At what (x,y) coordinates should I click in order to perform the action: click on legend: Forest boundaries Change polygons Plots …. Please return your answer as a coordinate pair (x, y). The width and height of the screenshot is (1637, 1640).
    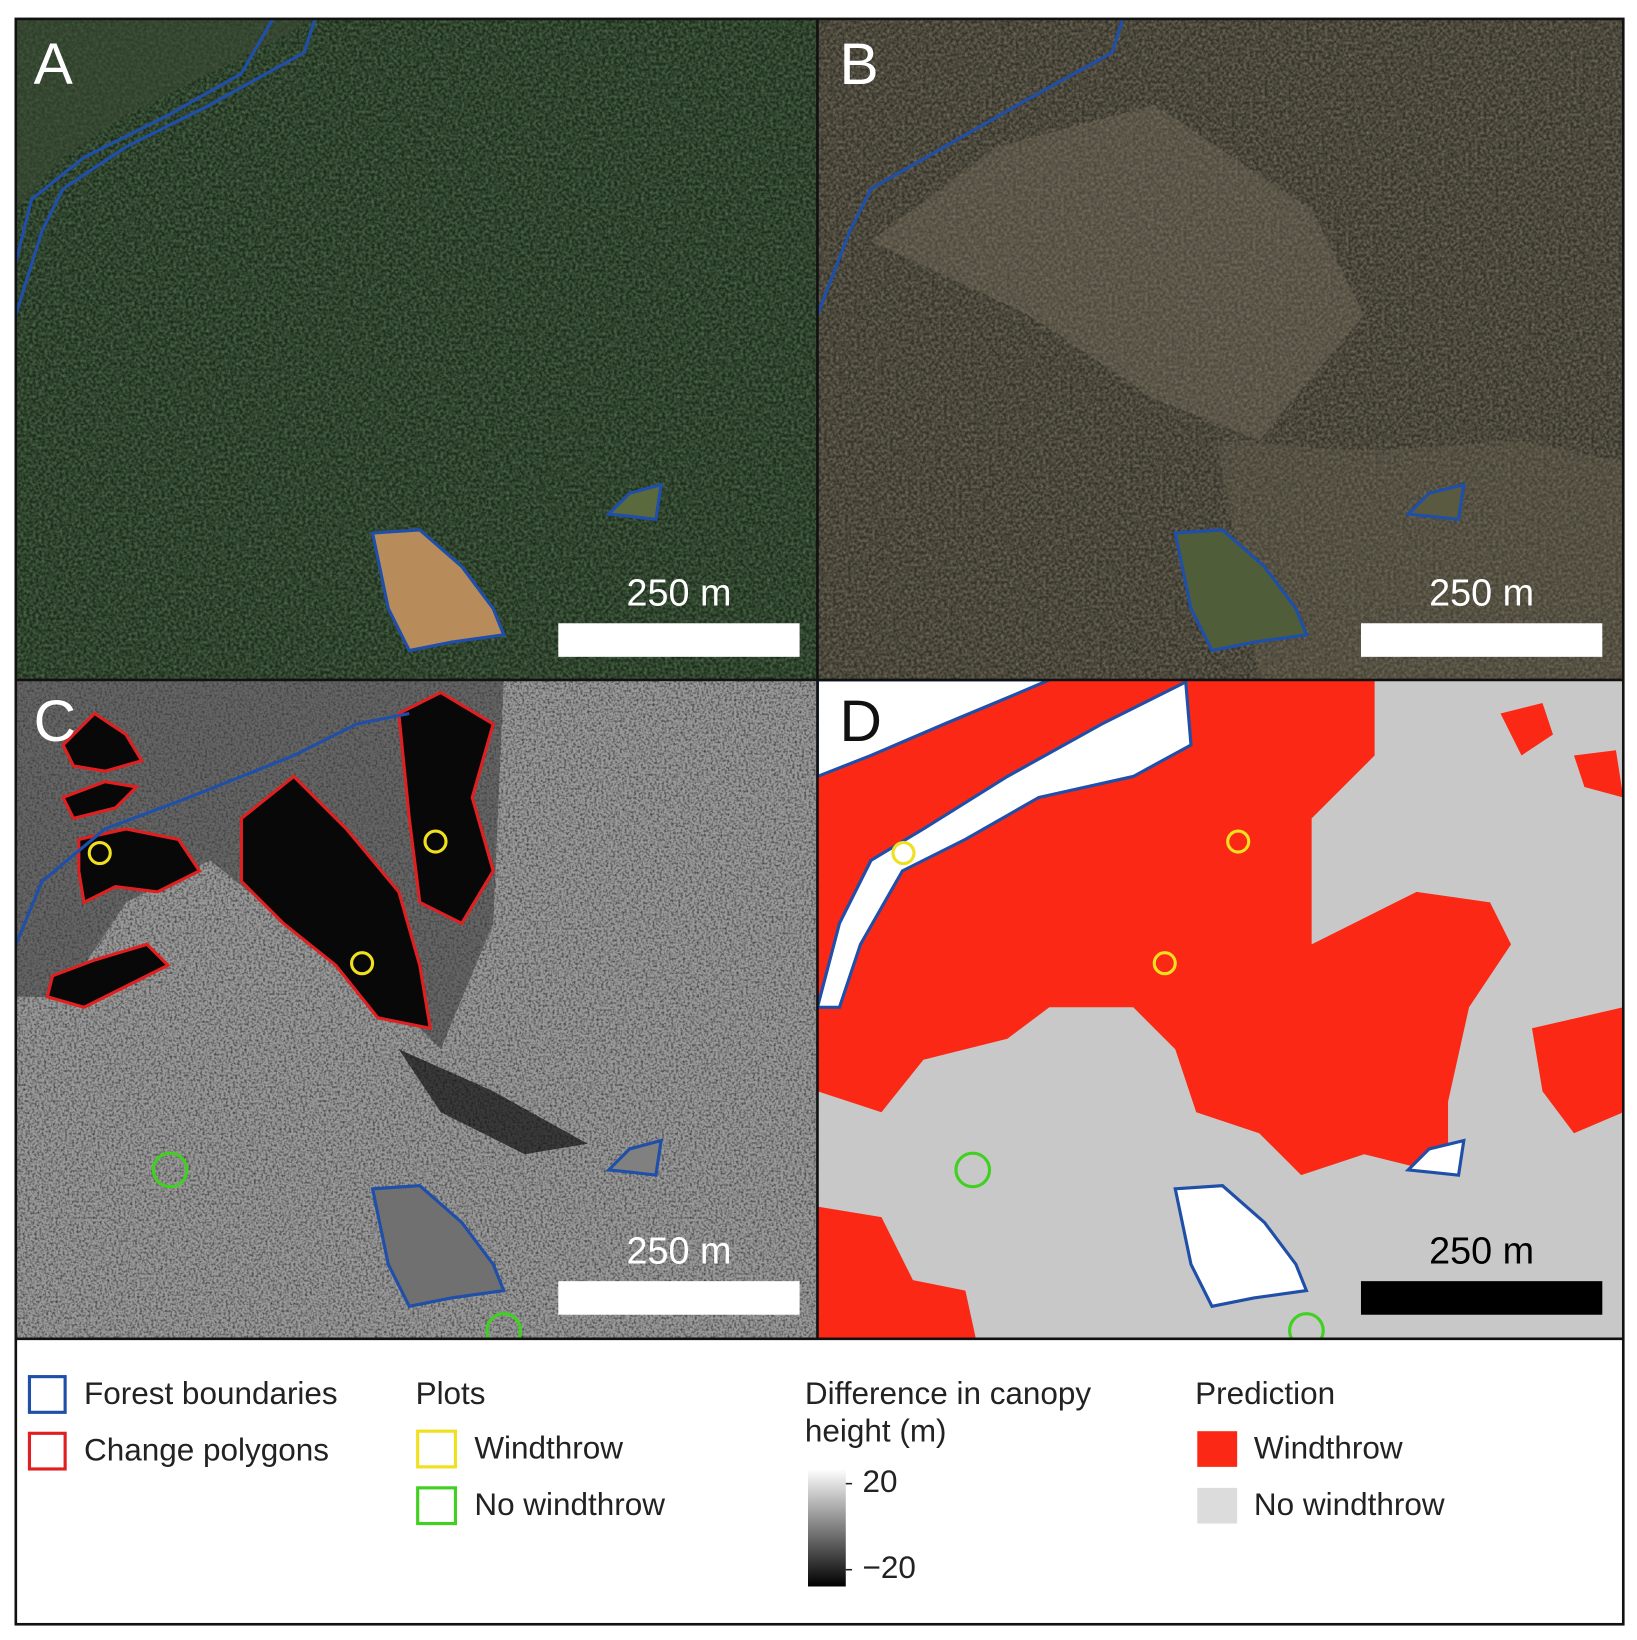
    Looking at the image, I should click on (736, 1481).